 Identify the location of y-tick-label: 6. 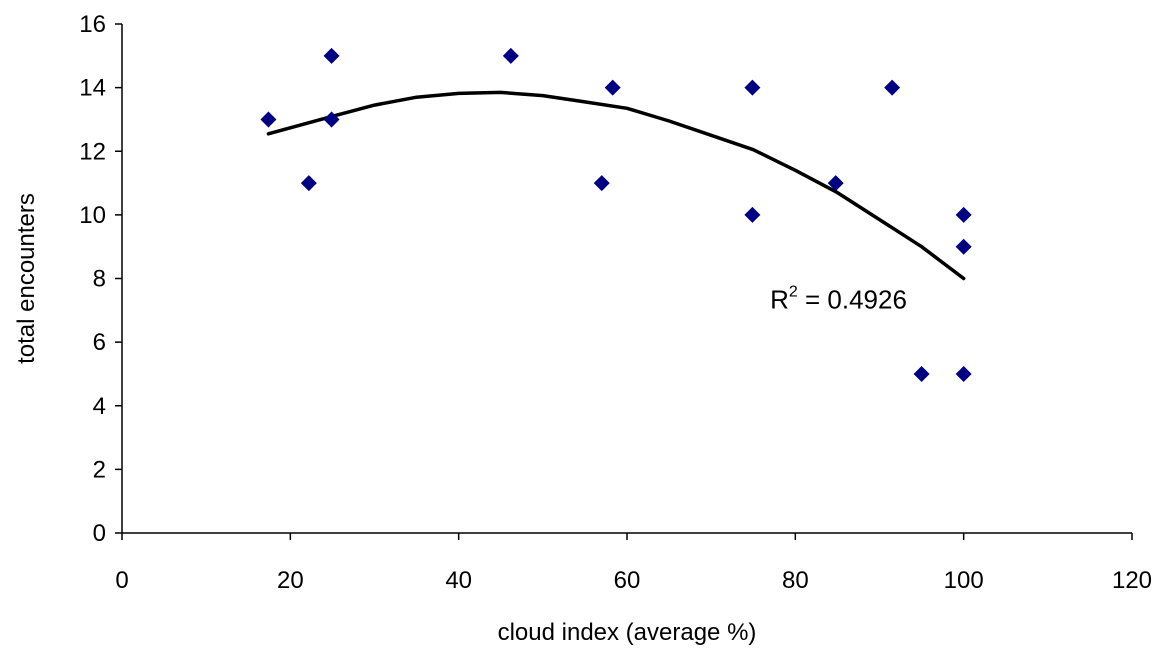
(99, 342).